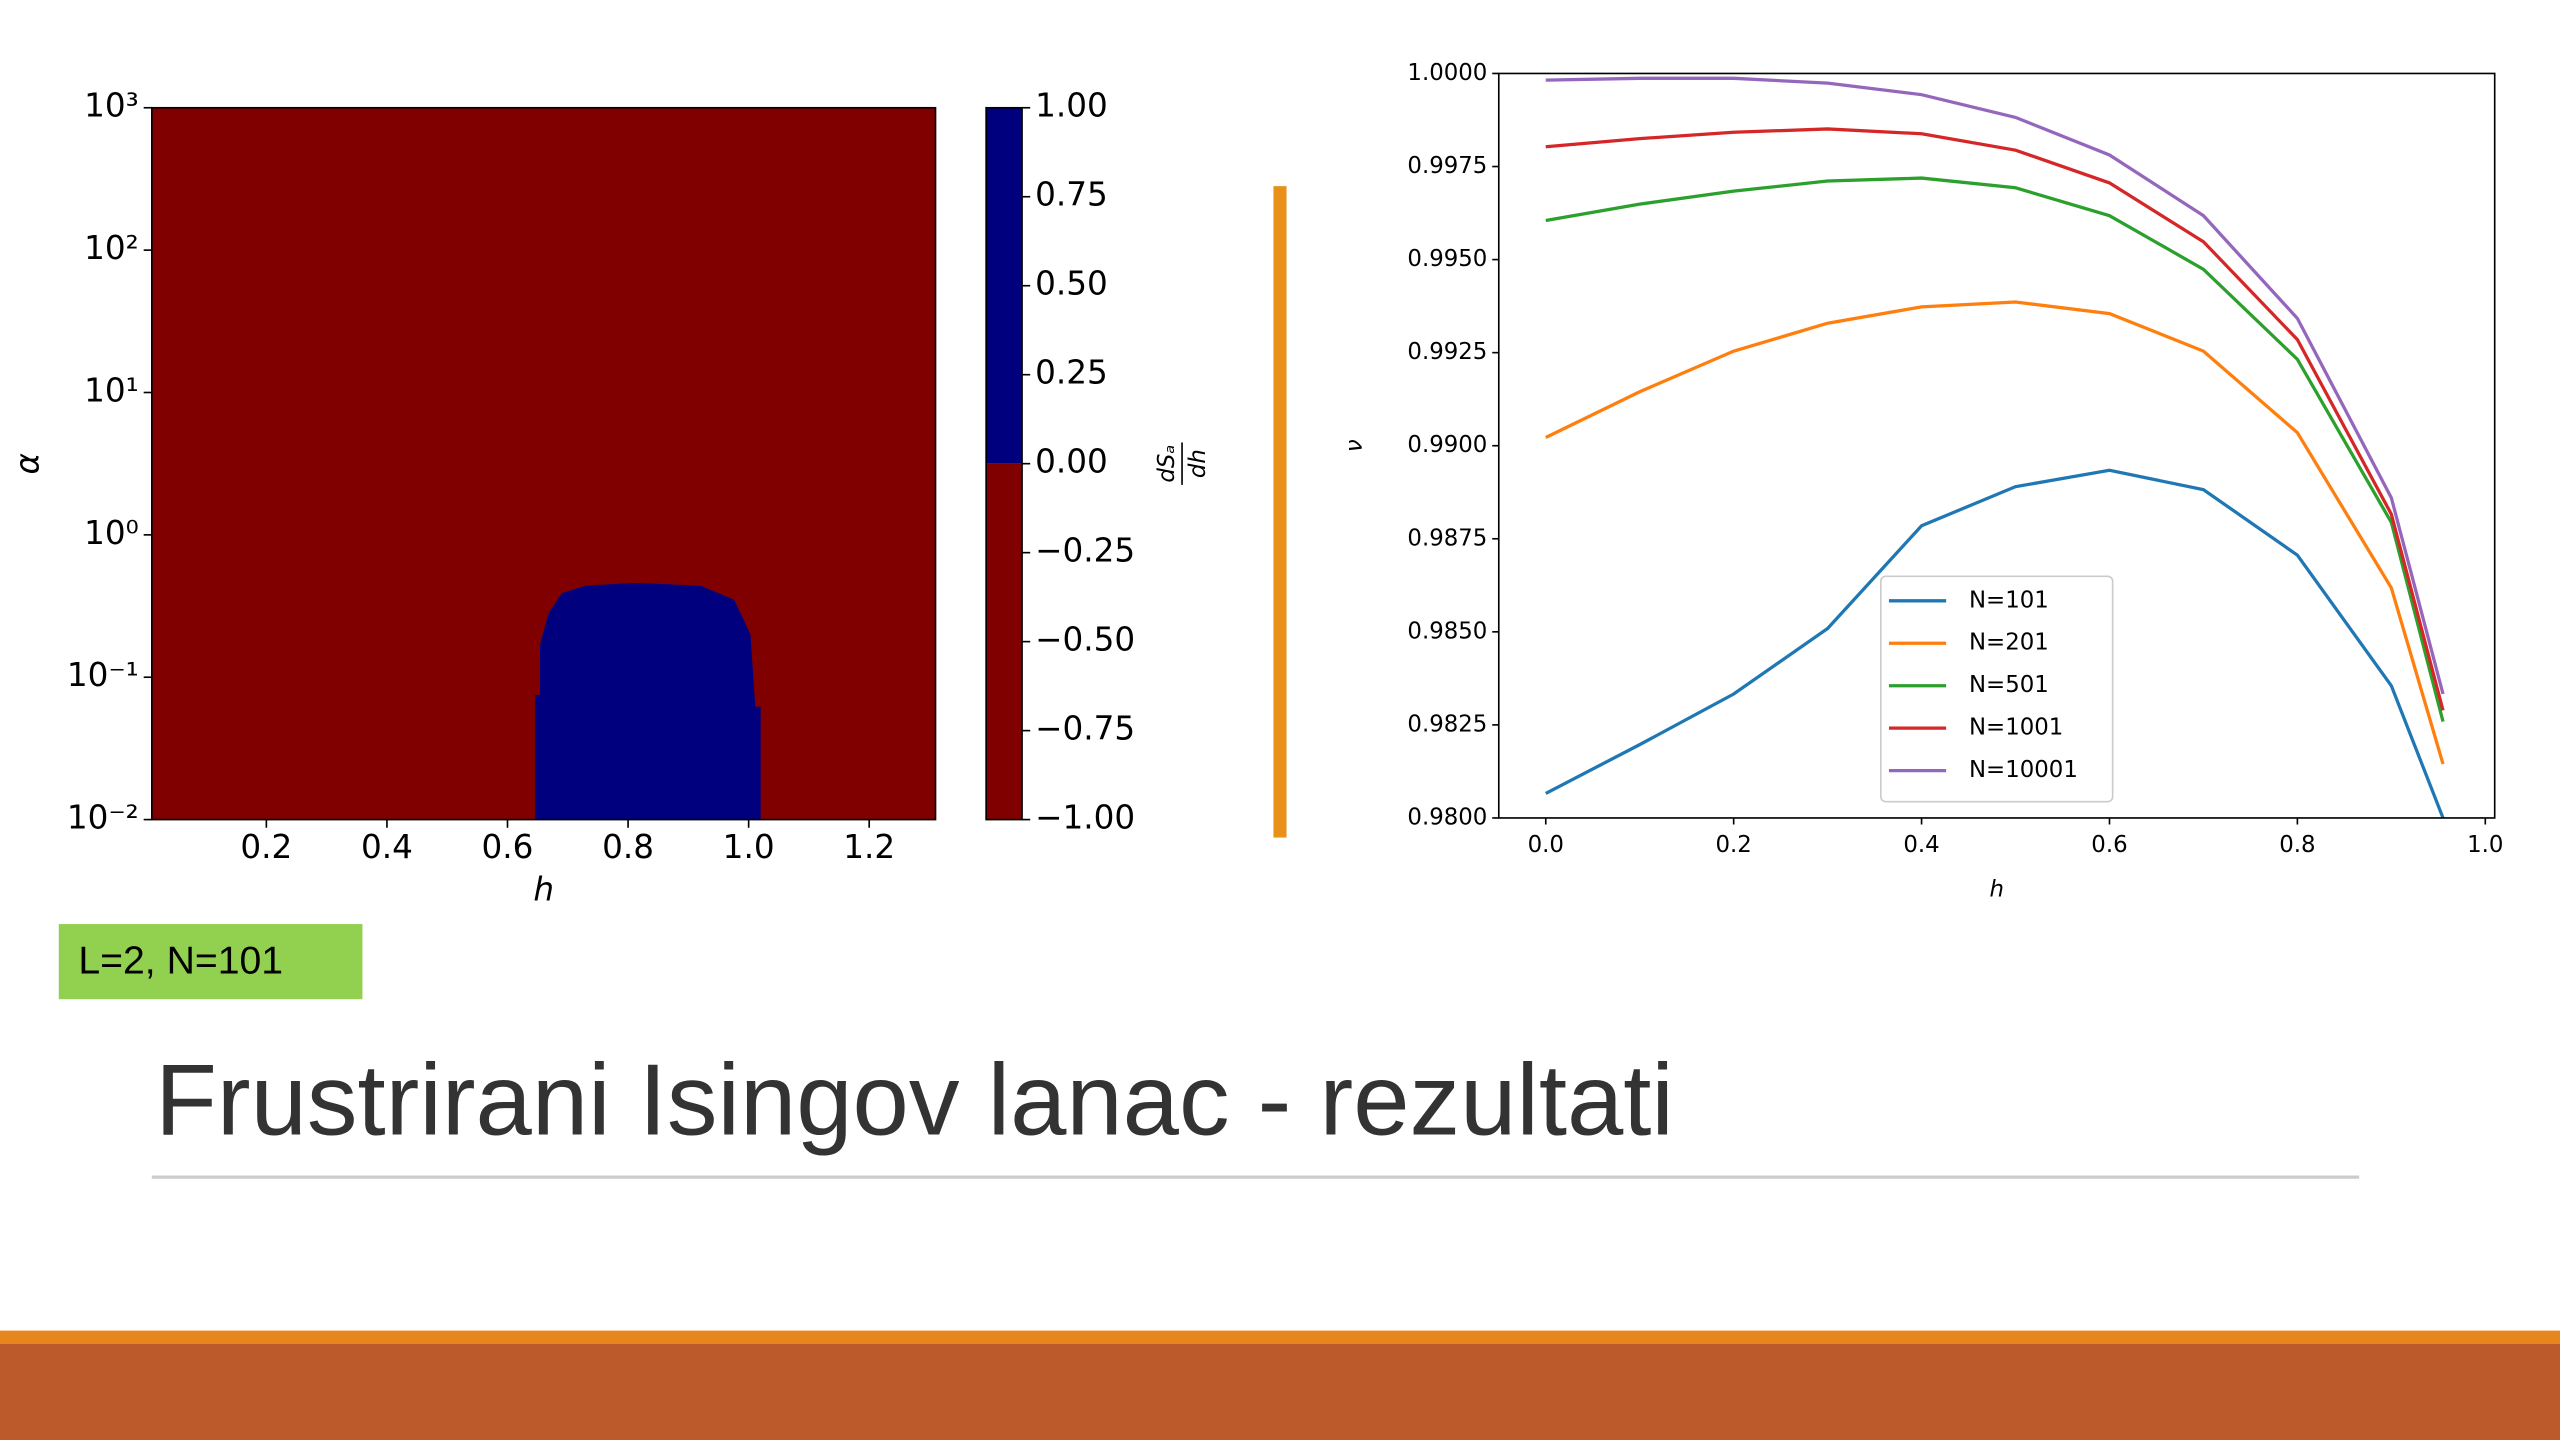 The image size is (2560, 1440). I want to click on tag-box, so click(210, 962).